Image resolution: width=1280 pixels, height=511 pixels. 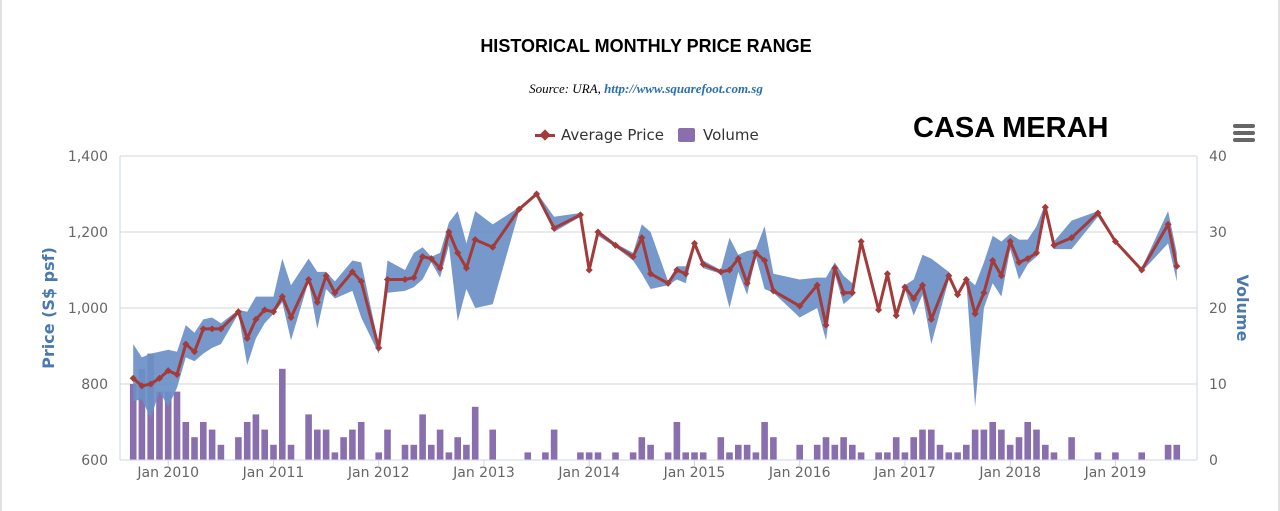 What do you see at coordinates (599, 135) in the screenshot?
I see `legend-item-average-price: Average Price` at bounding box center [599, 135].